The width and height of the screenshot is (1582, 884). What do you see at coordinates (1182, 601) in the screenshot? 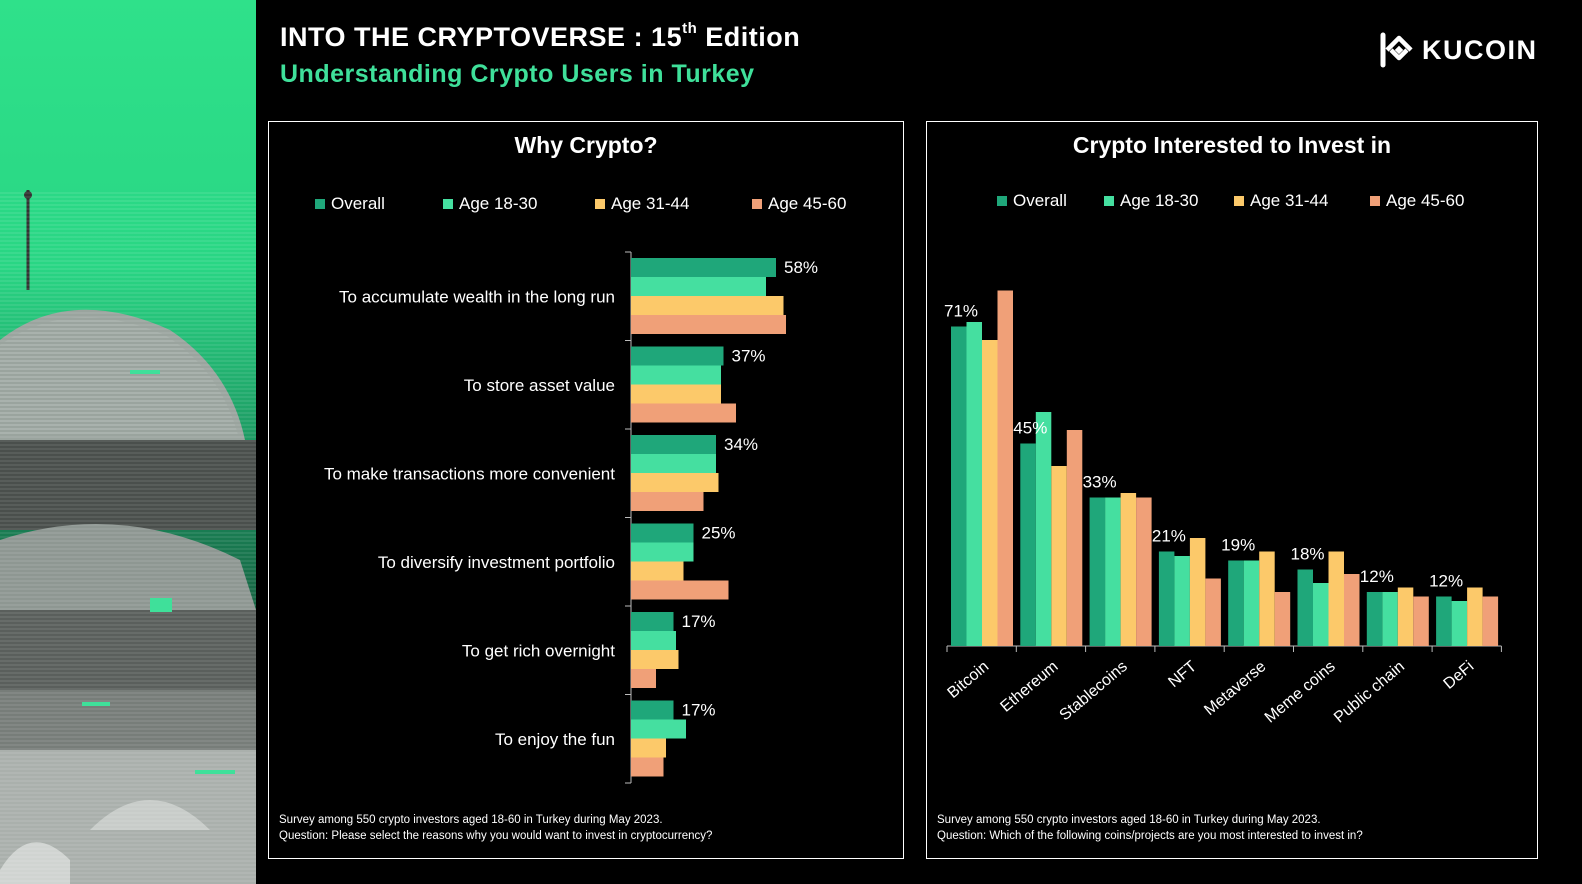
I see `bar-age-18-30-nft` at bounding box center [1182, 601].